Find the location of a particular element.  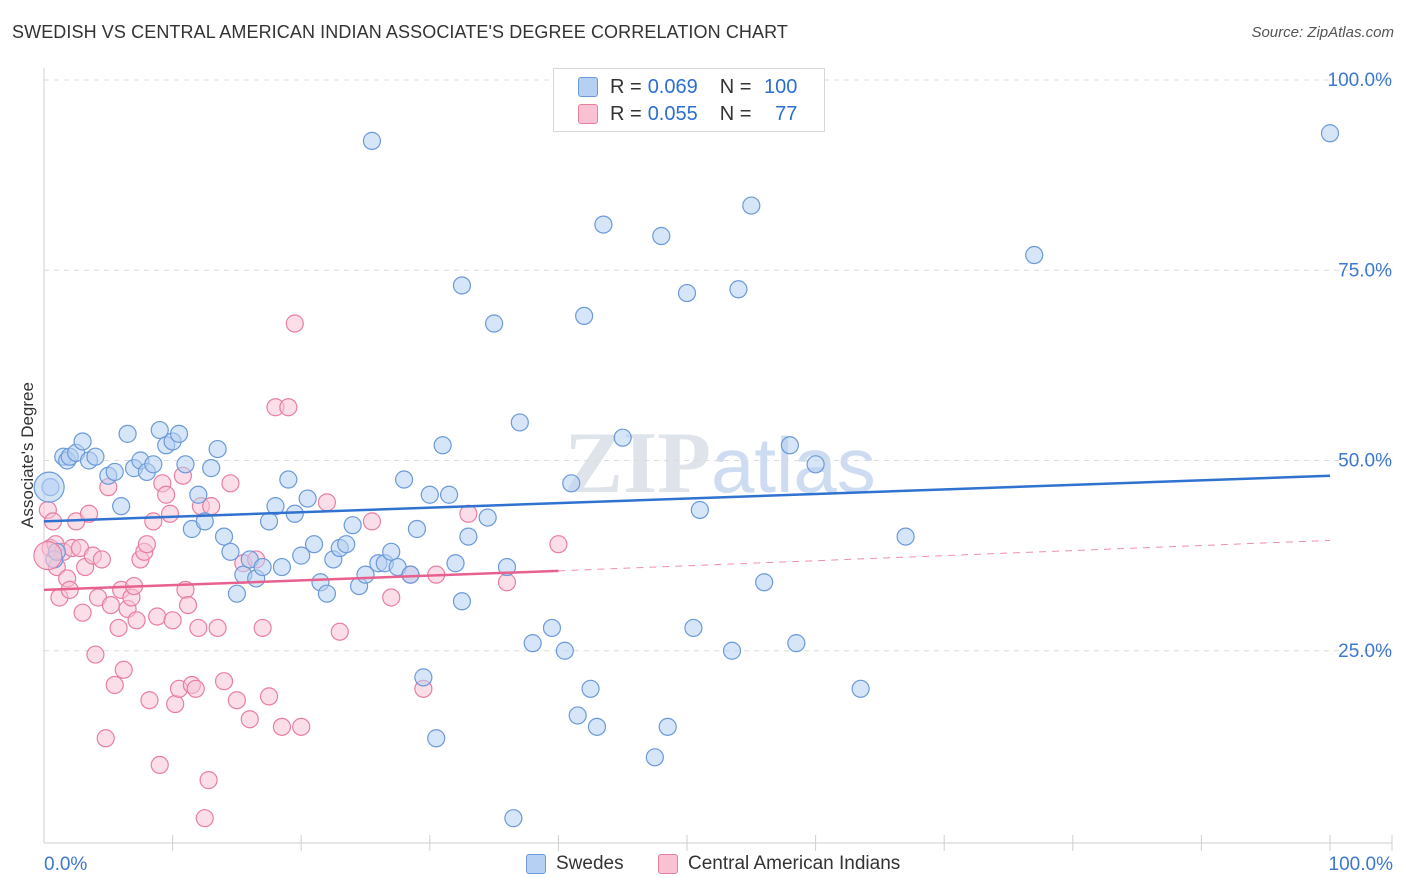

source-label: Source: ZipAtlas.com is located at coordinates (1322, 32).